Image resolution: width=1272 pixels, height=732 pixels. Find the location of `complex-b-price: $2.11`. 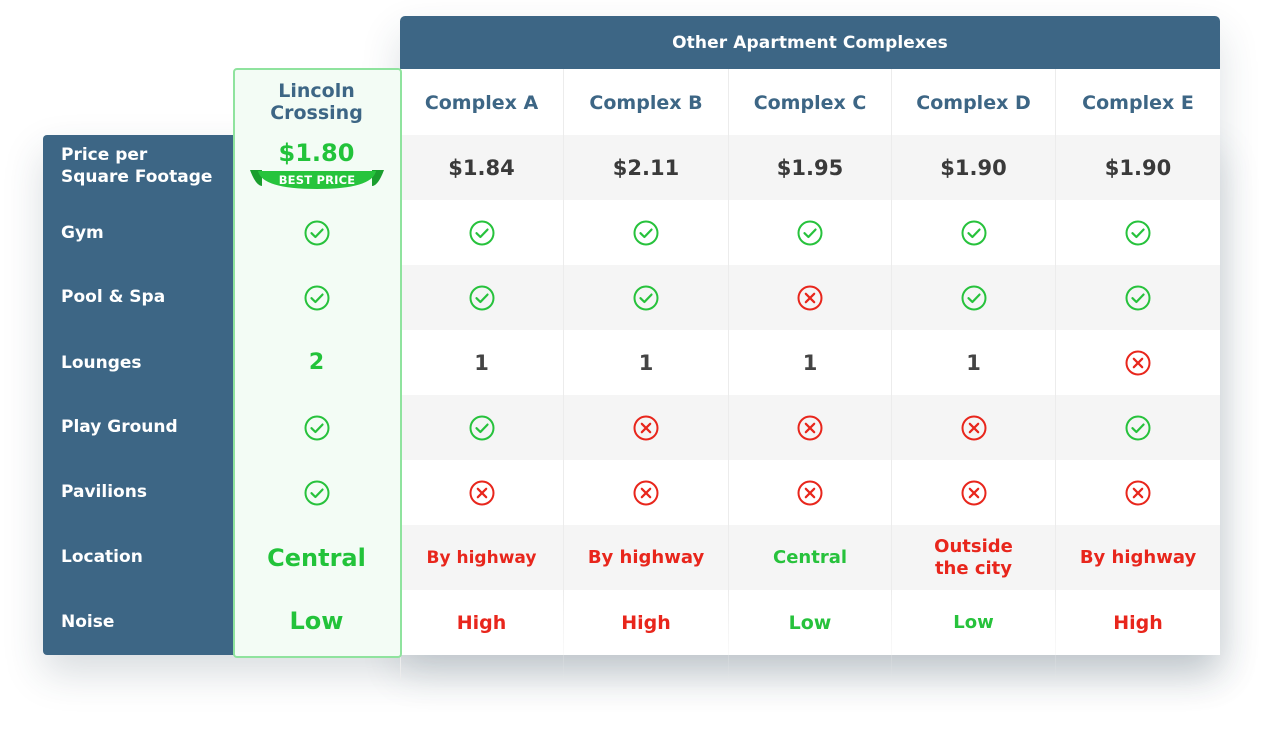

complex-b-price: $2.11 is located at coordinates (646, 167).